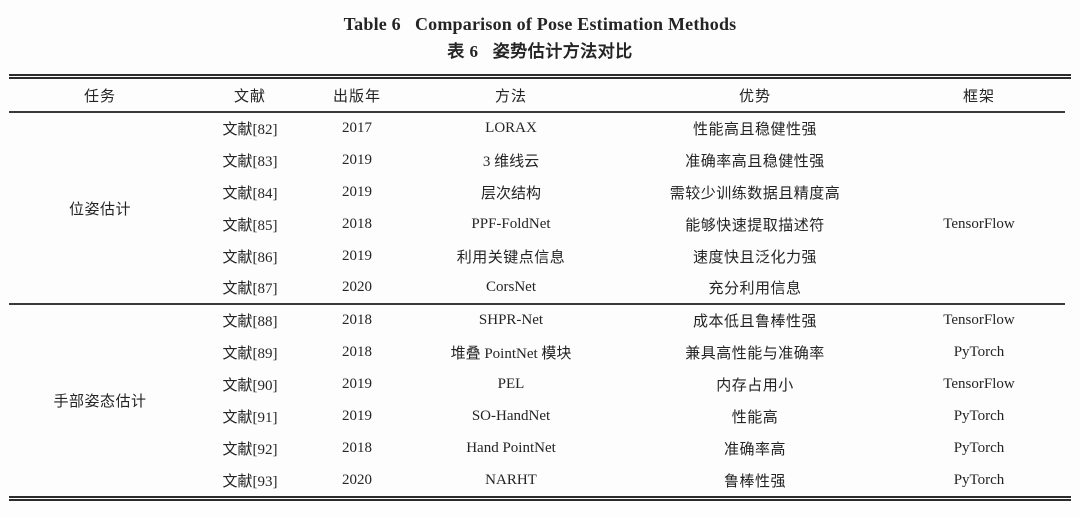 The width and height of the screenshot is (1080, 517). I want to click on advantage-cell: 内存占用小, so click(755, 385).